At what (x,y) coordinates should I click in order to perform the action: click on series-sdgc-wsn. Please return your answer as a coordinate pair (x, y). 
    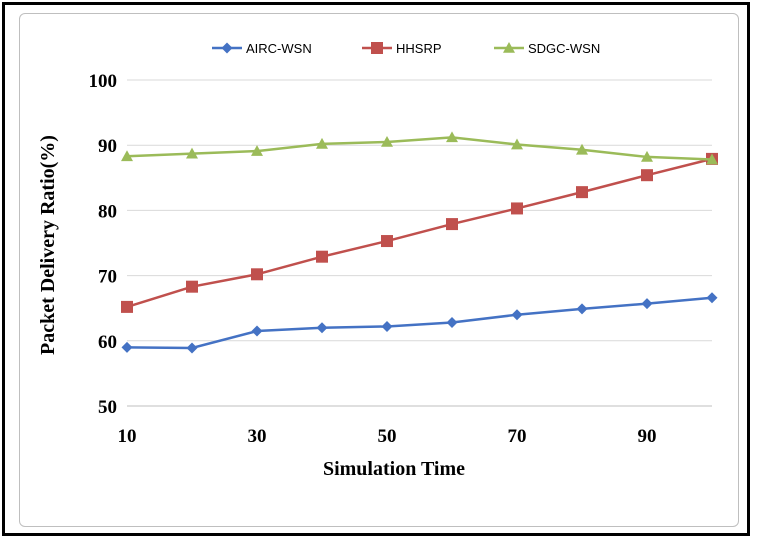
    Looking at the image, I should click on (419, 148).